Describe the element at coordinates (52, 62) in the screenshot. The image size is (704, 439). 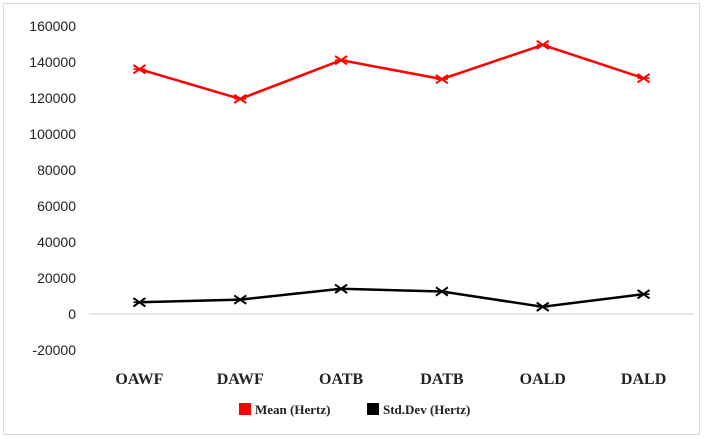
I see `y-tick-label: 140000` at that location.